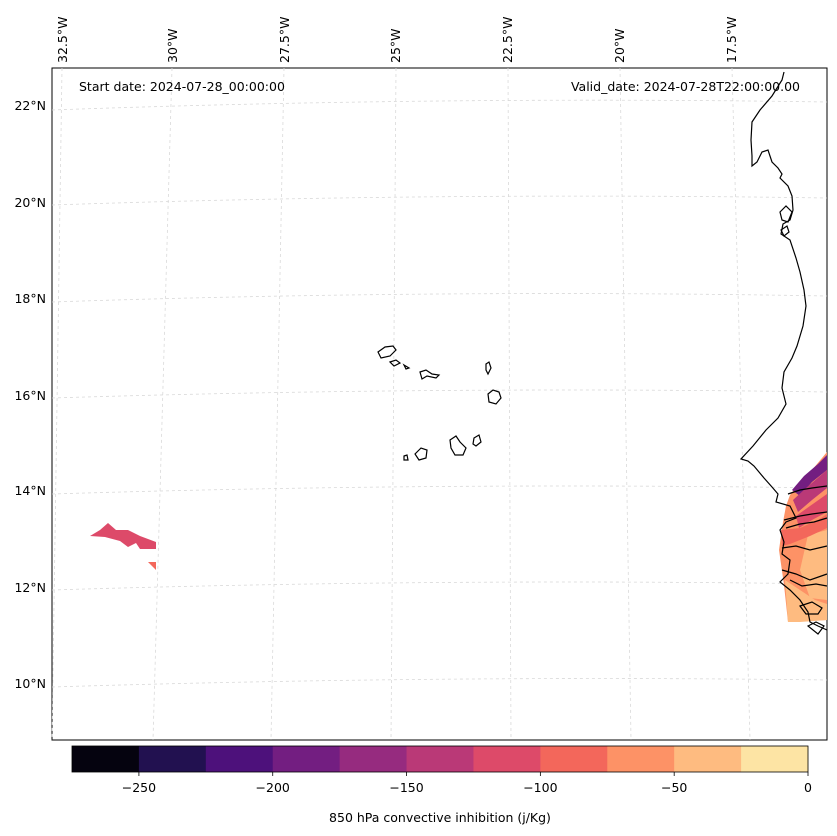  I want to click on colorbar-label: 850 hPa convective inhibition (j/Kg), so click(440, 817).